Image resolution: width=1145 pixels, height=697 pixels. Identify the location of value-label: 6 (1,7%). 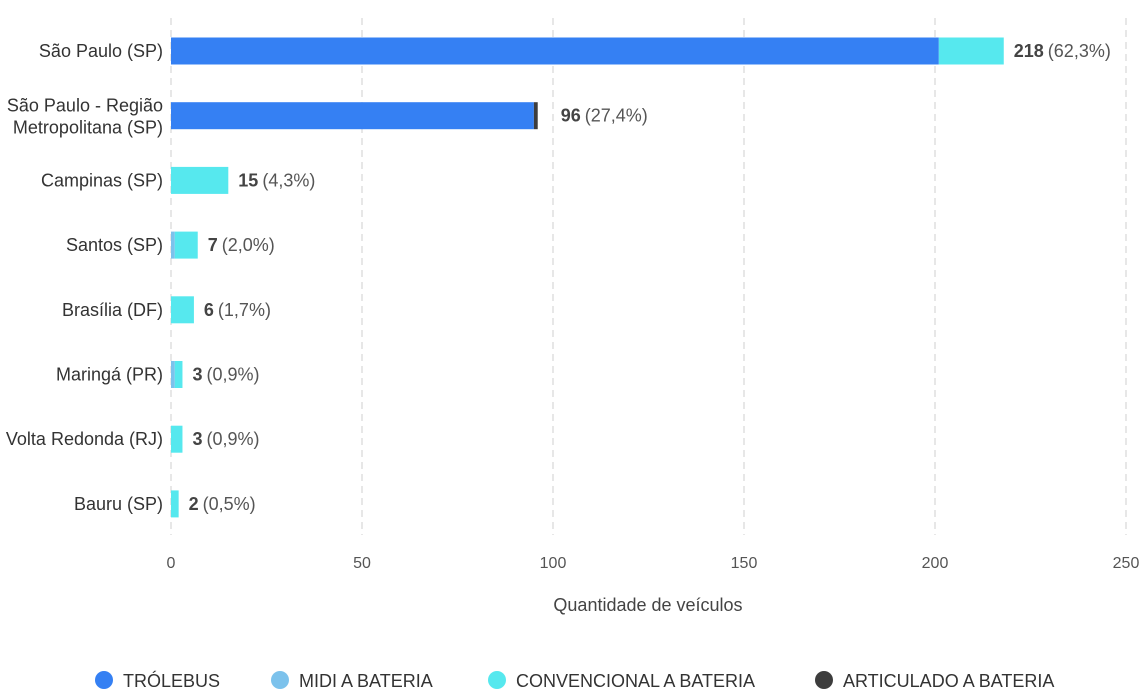
(237, 310).